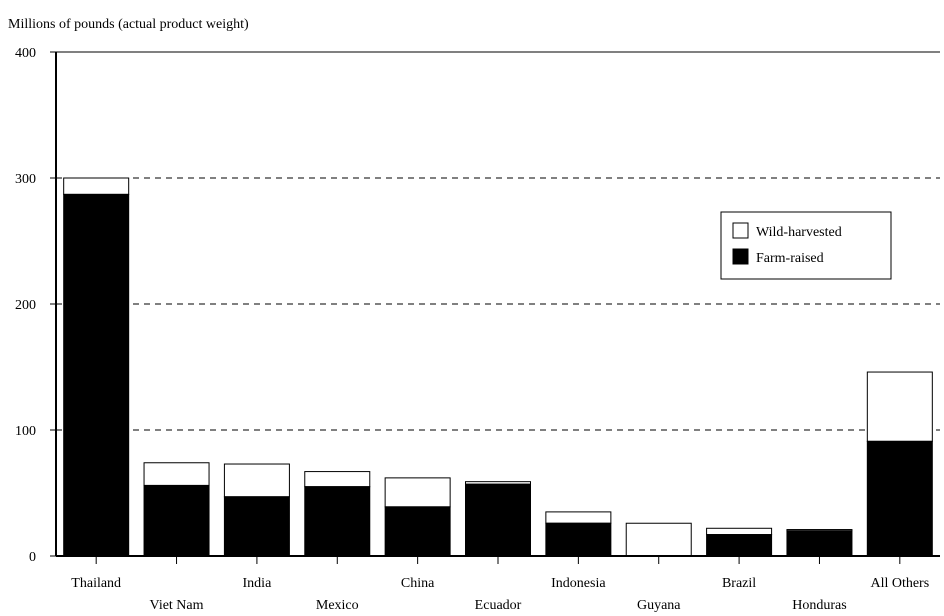  I want to click on y-tick-labels: 0 100 200 300 400, so click(25, 305).